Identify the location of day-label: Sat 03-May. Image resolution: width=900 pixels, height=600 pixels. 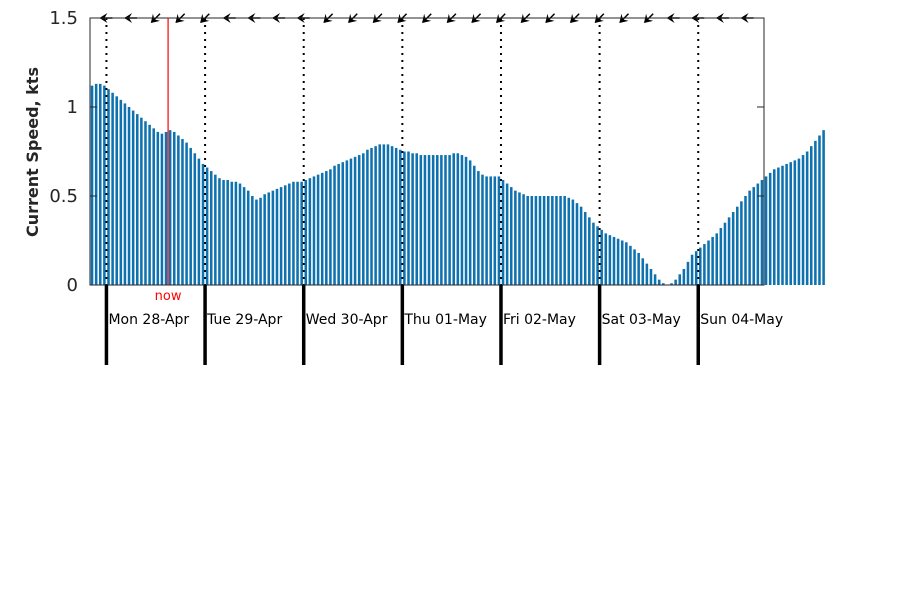
(641, 320).